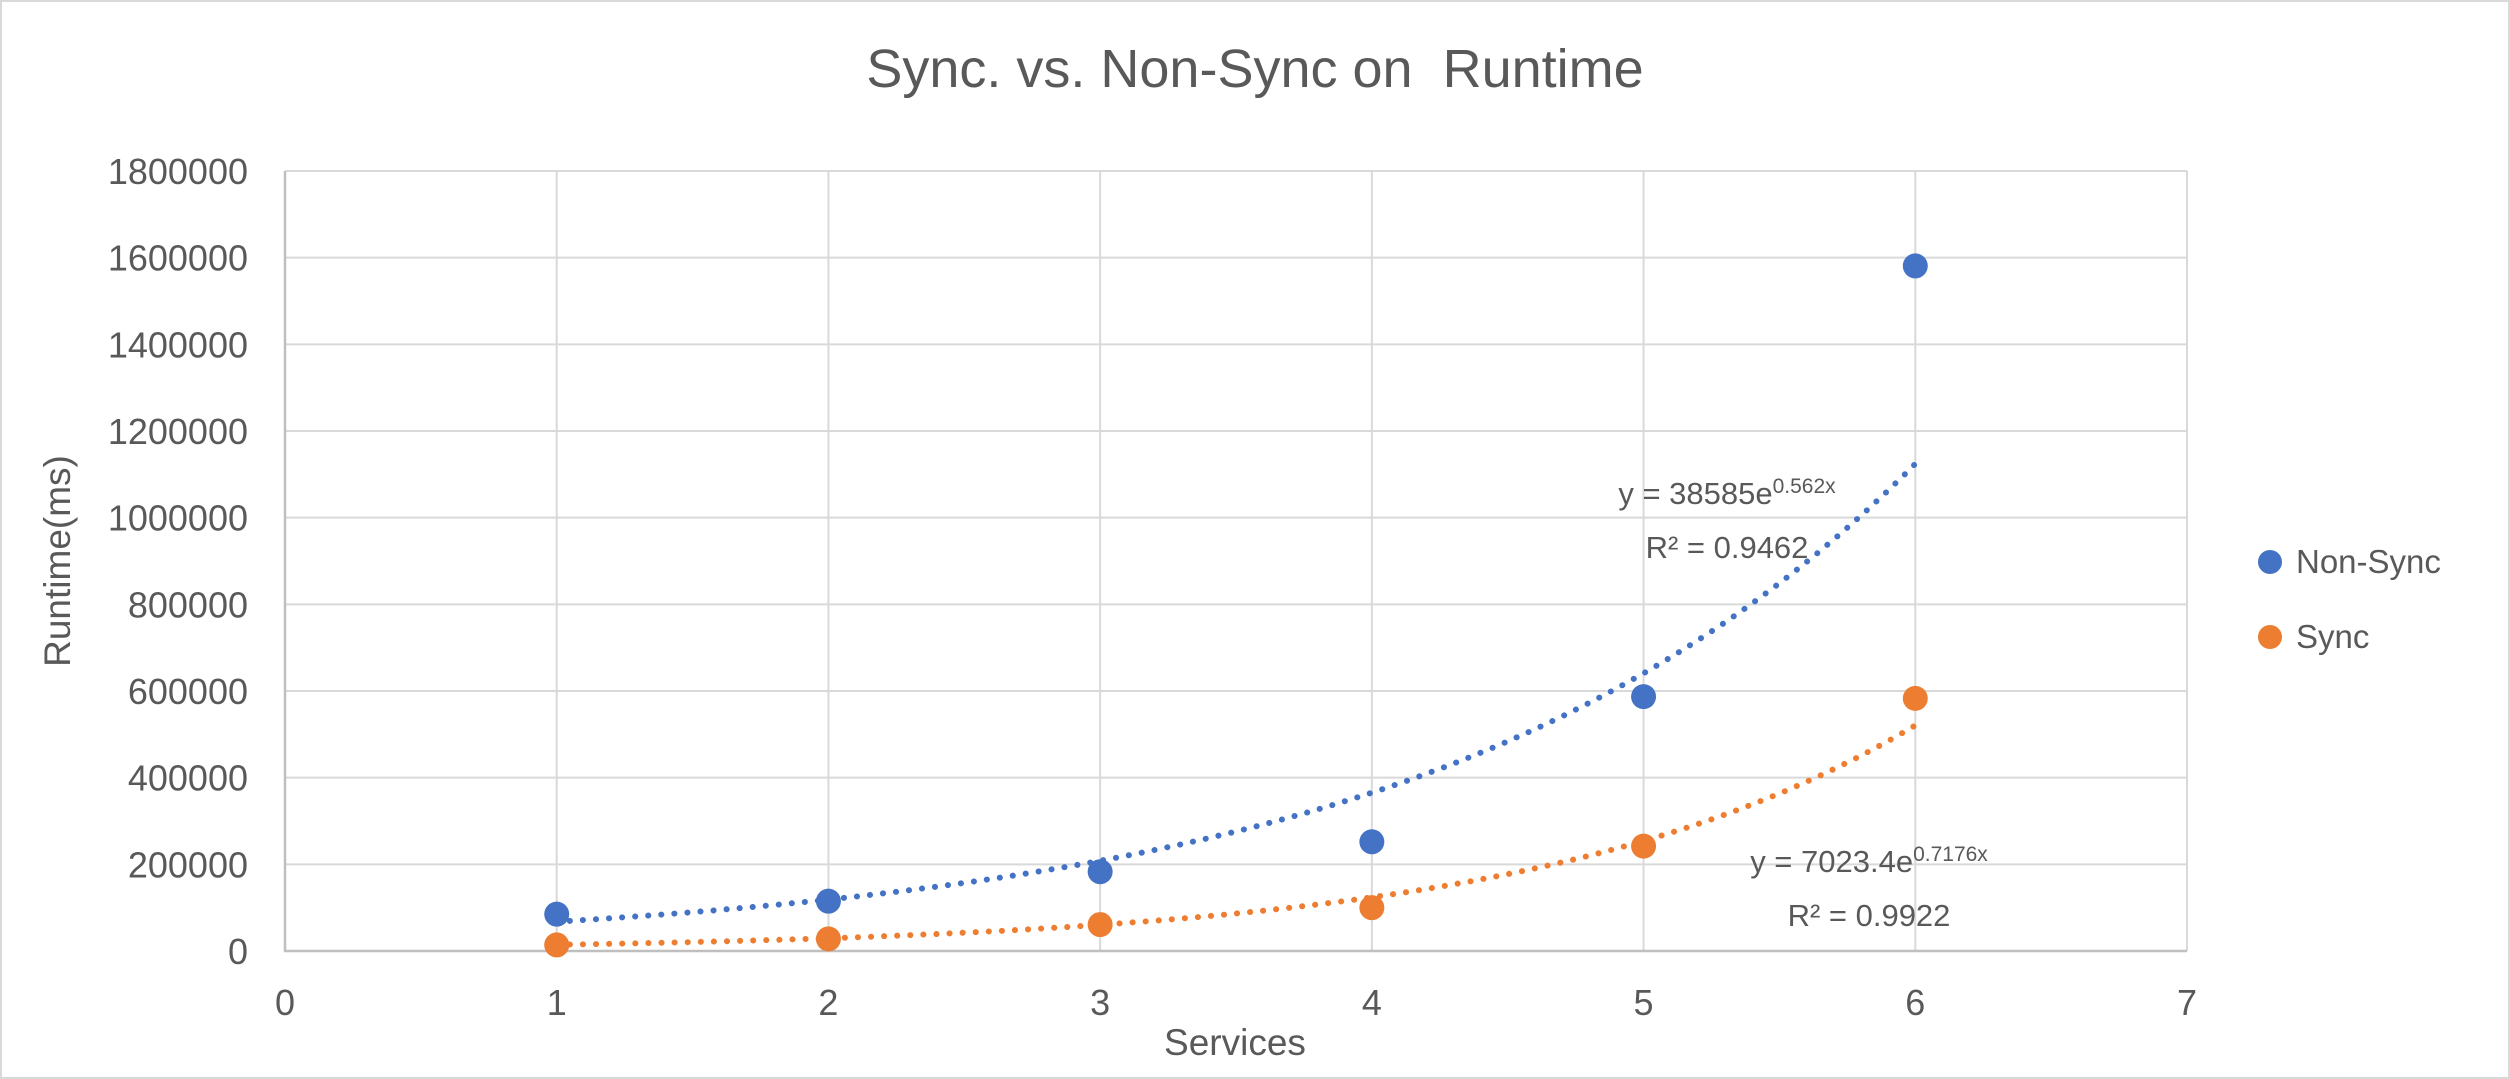 The image size is (2510, 1079). Describe the element at coordinates (178, 518) in the screenshot. I see `y-tick-label: 1000000` at that location.